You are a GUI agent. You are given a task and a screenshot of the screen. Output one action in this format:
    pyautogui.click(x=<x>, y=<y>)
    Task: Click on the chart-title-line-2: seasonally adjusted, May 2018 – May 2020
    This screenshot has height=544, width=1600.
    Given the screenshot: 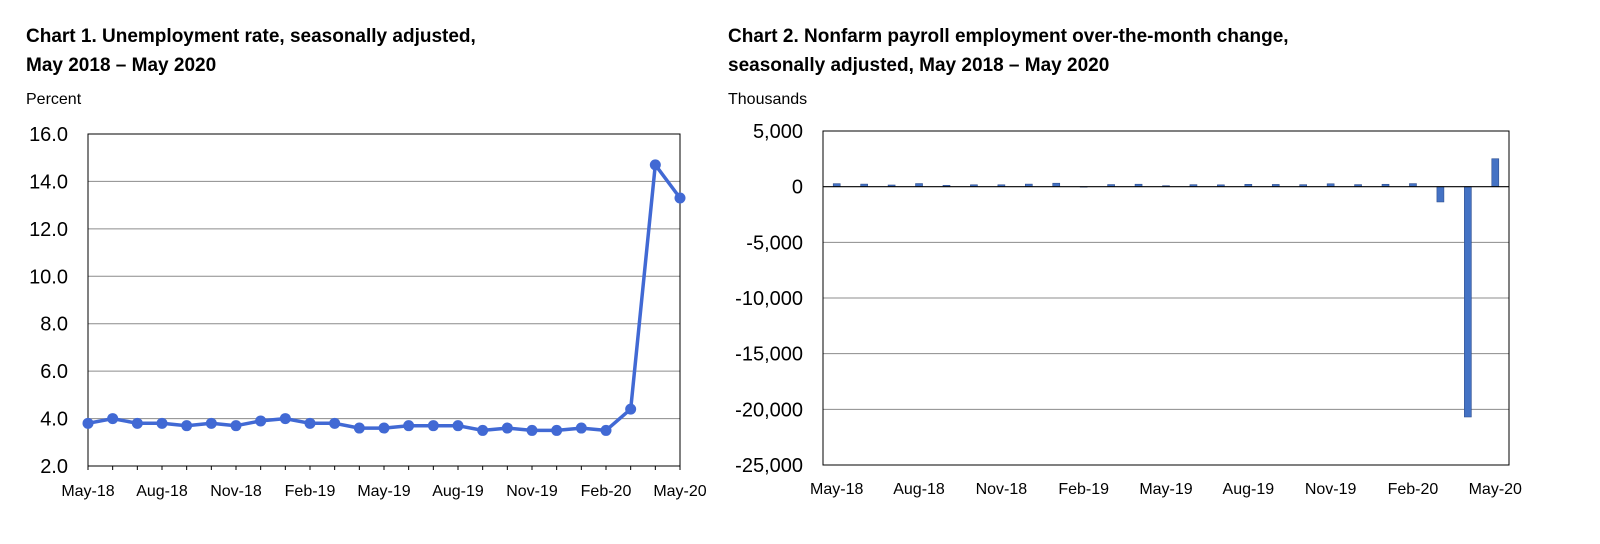 What is the action you would take?
    pyautogui.click(x=919, y=65)
    